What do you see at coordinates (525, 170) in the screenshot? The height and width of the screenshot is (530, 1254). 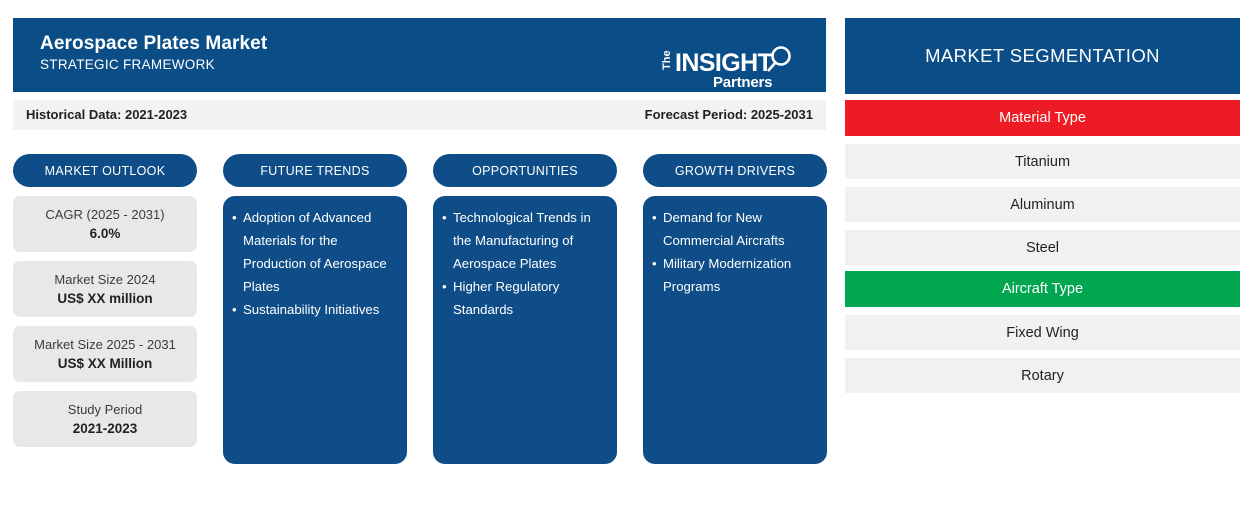 I see `pill-opportunities: OPPORTUNITIES` at bounding box center [525, 170].